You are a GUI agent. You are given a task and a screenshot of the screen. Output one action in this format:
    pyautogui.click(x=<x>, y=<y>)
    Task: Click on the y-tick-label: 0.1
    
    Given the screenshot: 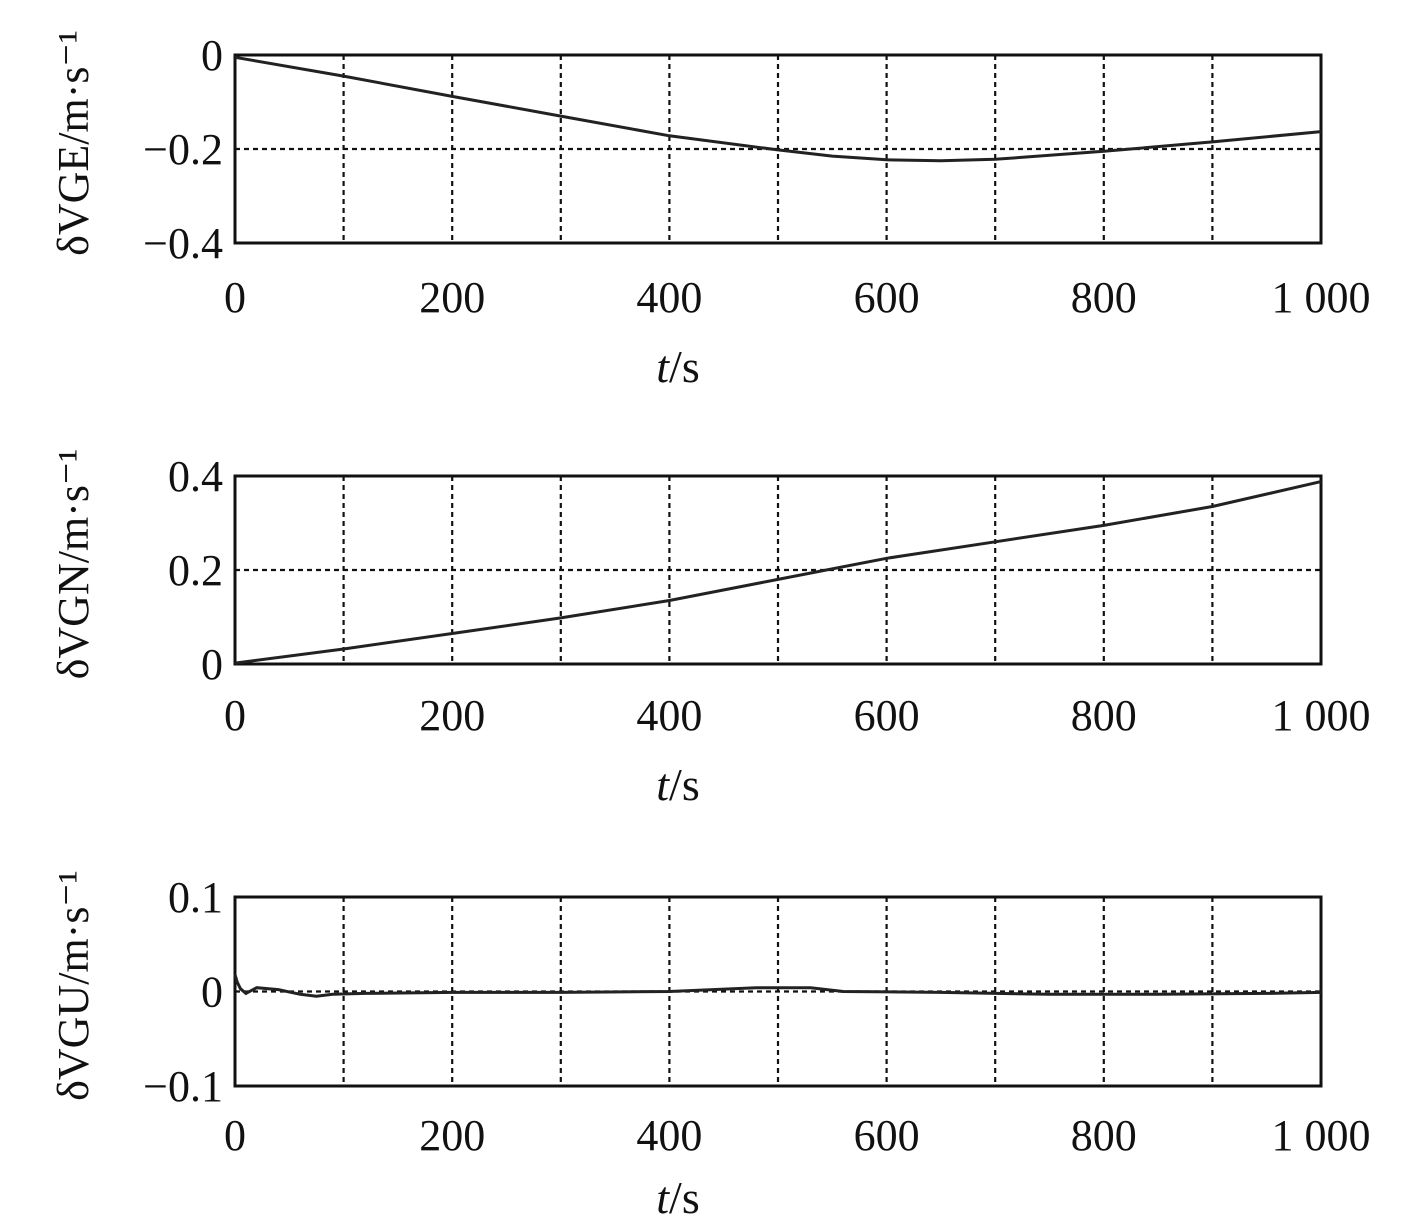 What is the action you would take?
    pyautogui.click(x=195, y=897)
    